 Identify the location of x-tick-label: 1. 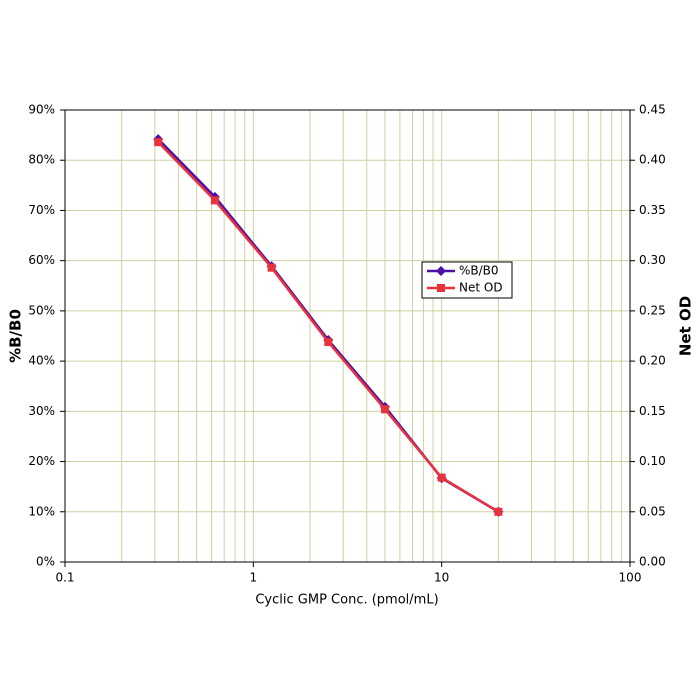
(254, 578).